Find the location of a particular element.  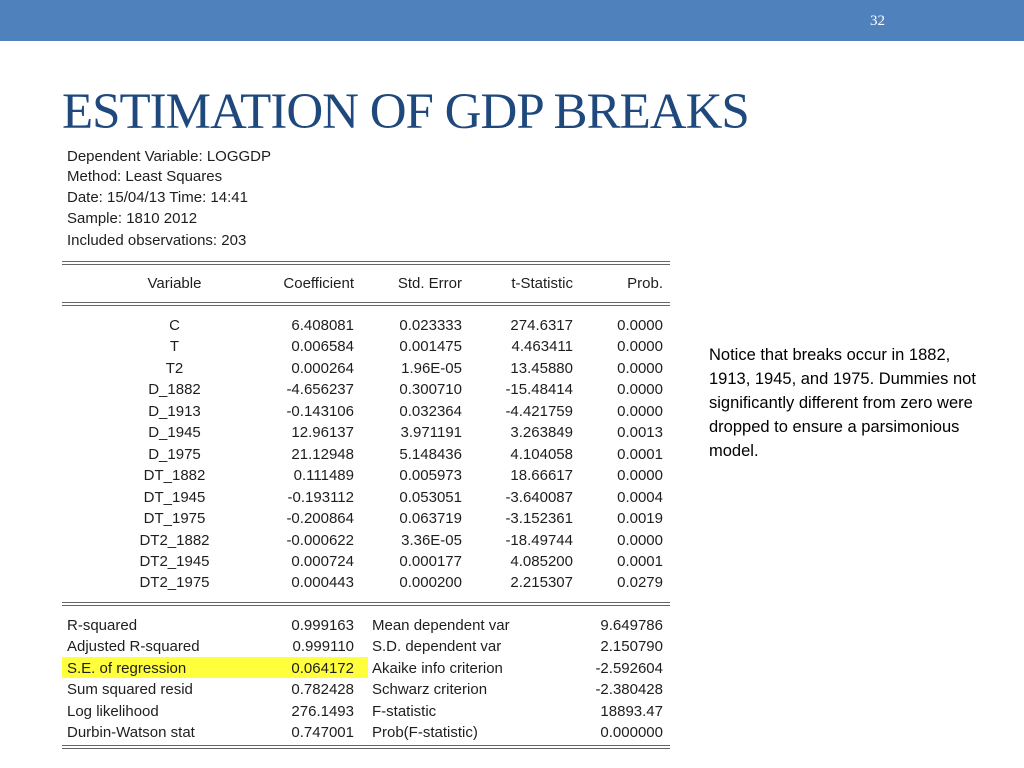

stat-label: Schwarz criterion is located at coordinates (430, 690).